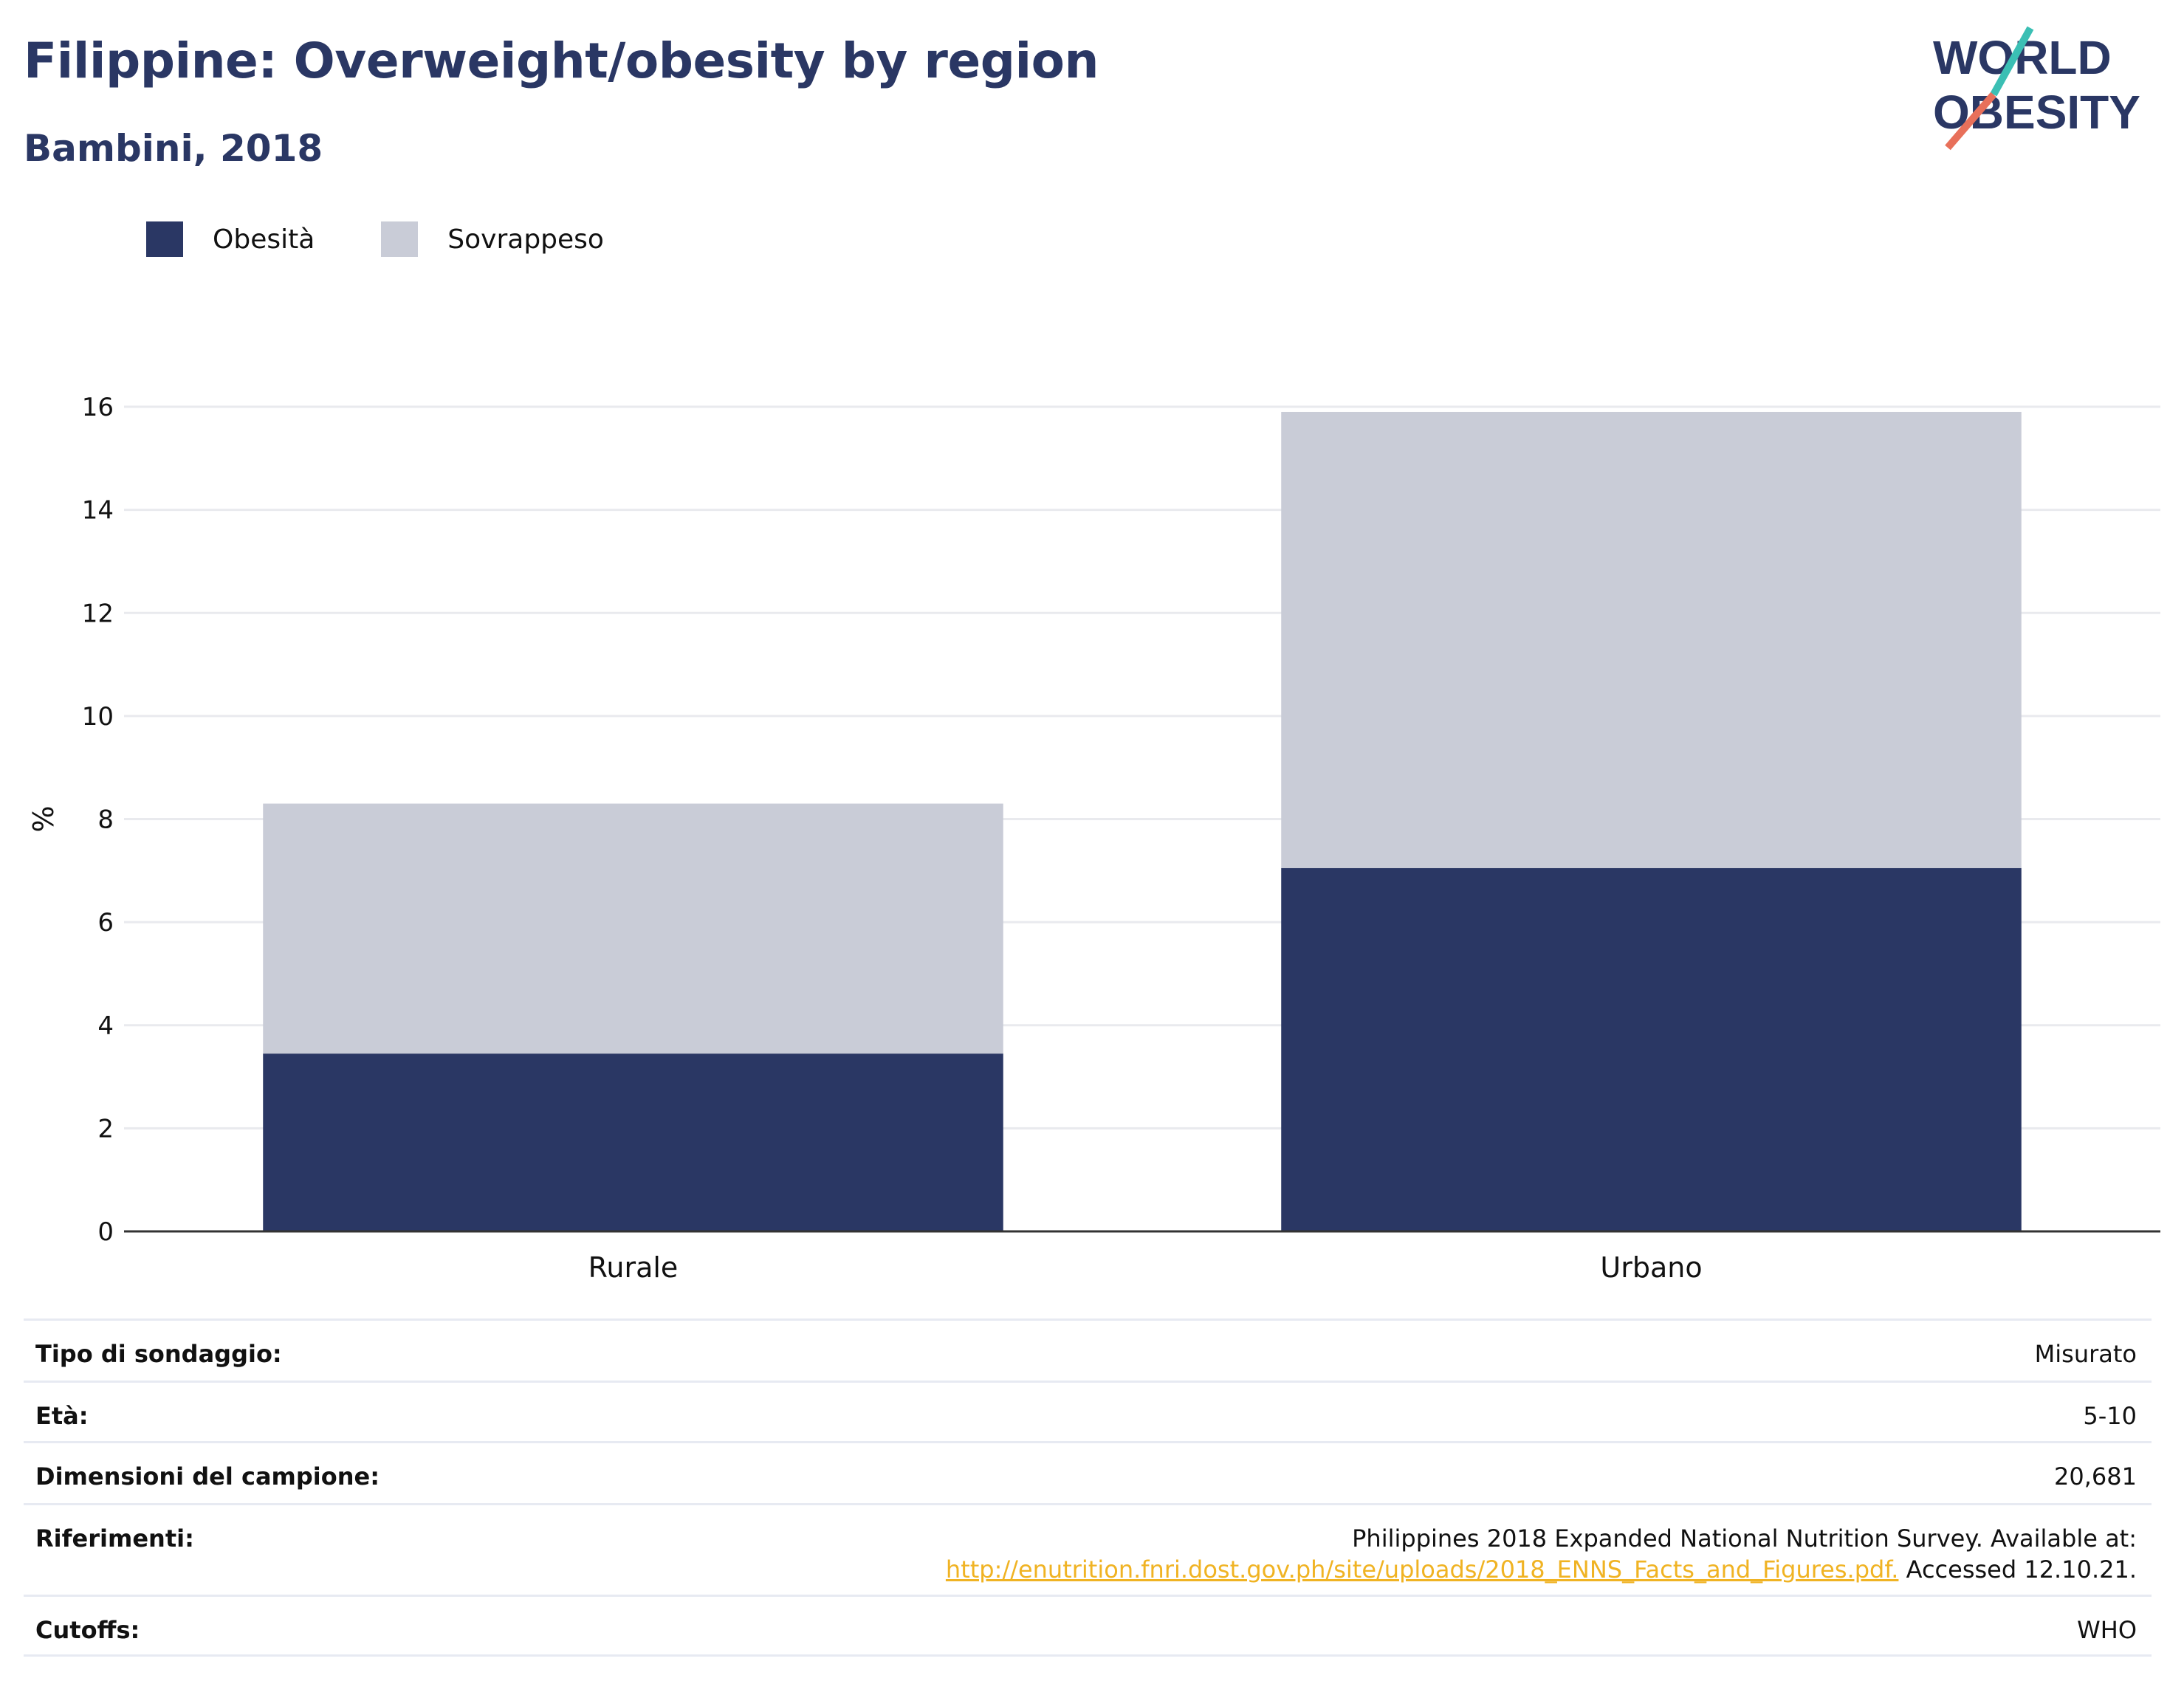  Describe the element at coordinates (1088, 1411) in the screenshot. I see `info-row-age: Età: 5-10` at that location.